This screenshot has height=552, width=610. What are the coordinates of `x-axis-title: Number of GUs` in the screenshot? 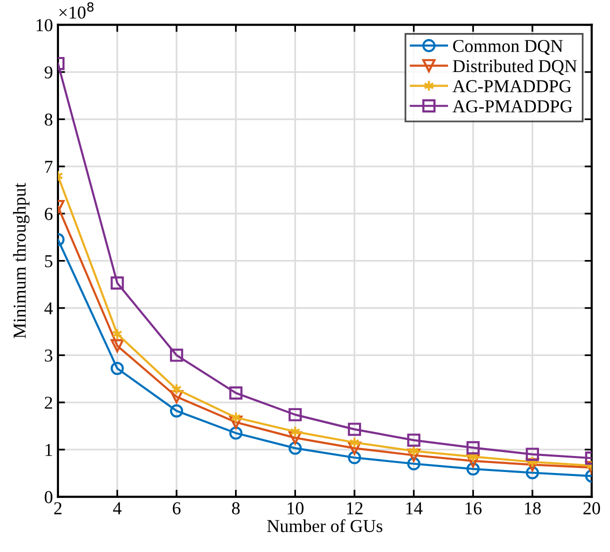 It's located at (324, 525).